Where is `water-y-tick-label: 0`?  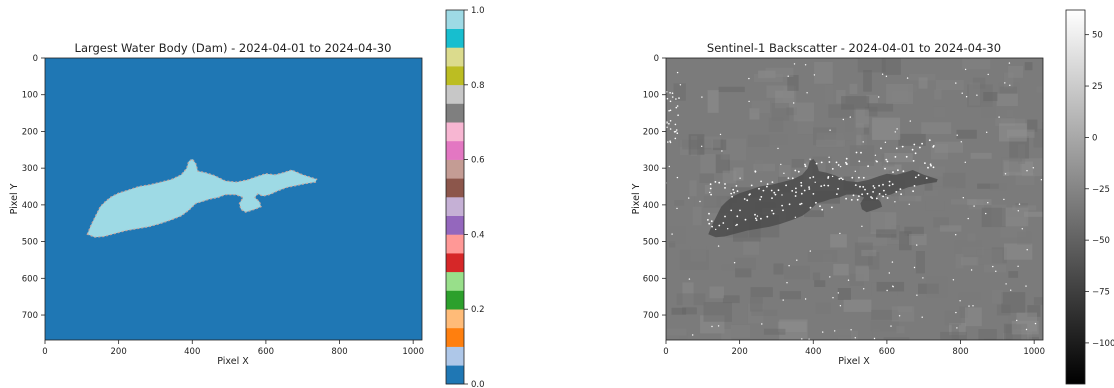 water-y-tick-label: 0 is located at coordinates (35, 59).